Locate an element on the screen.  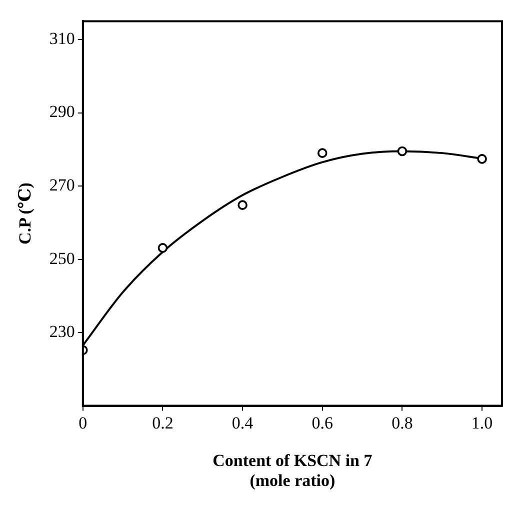
y-tick-label: 250 is located at coordinates (62, 258).